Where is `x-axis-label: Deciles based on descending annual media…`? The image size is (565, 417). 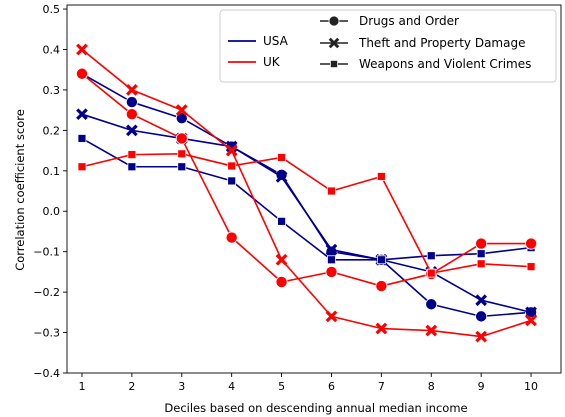
x-axis-label: Deciles based on descending annual media… is located at coordinates (315, 408).